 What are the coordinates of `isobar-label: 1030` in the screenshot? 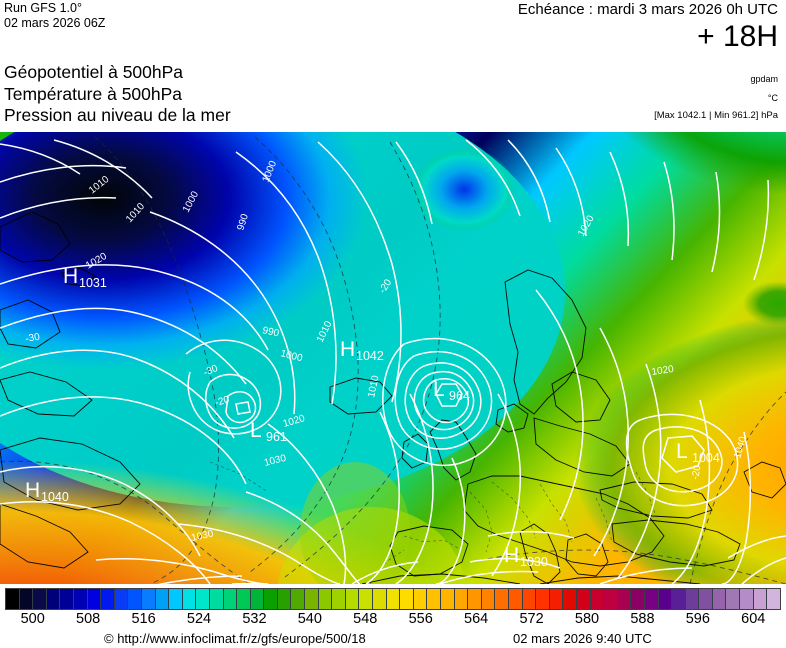 It's located at (202, 535).